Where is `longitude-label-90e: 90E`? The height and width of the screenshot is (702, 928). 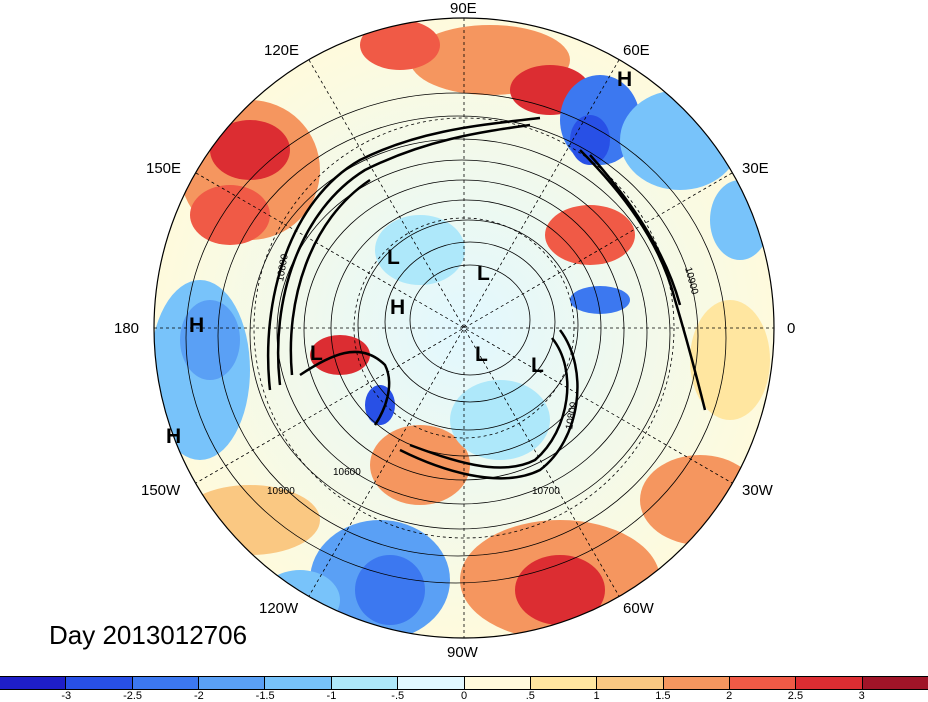
longitude-label-90e: 90E is located at coordinates (463, 8).